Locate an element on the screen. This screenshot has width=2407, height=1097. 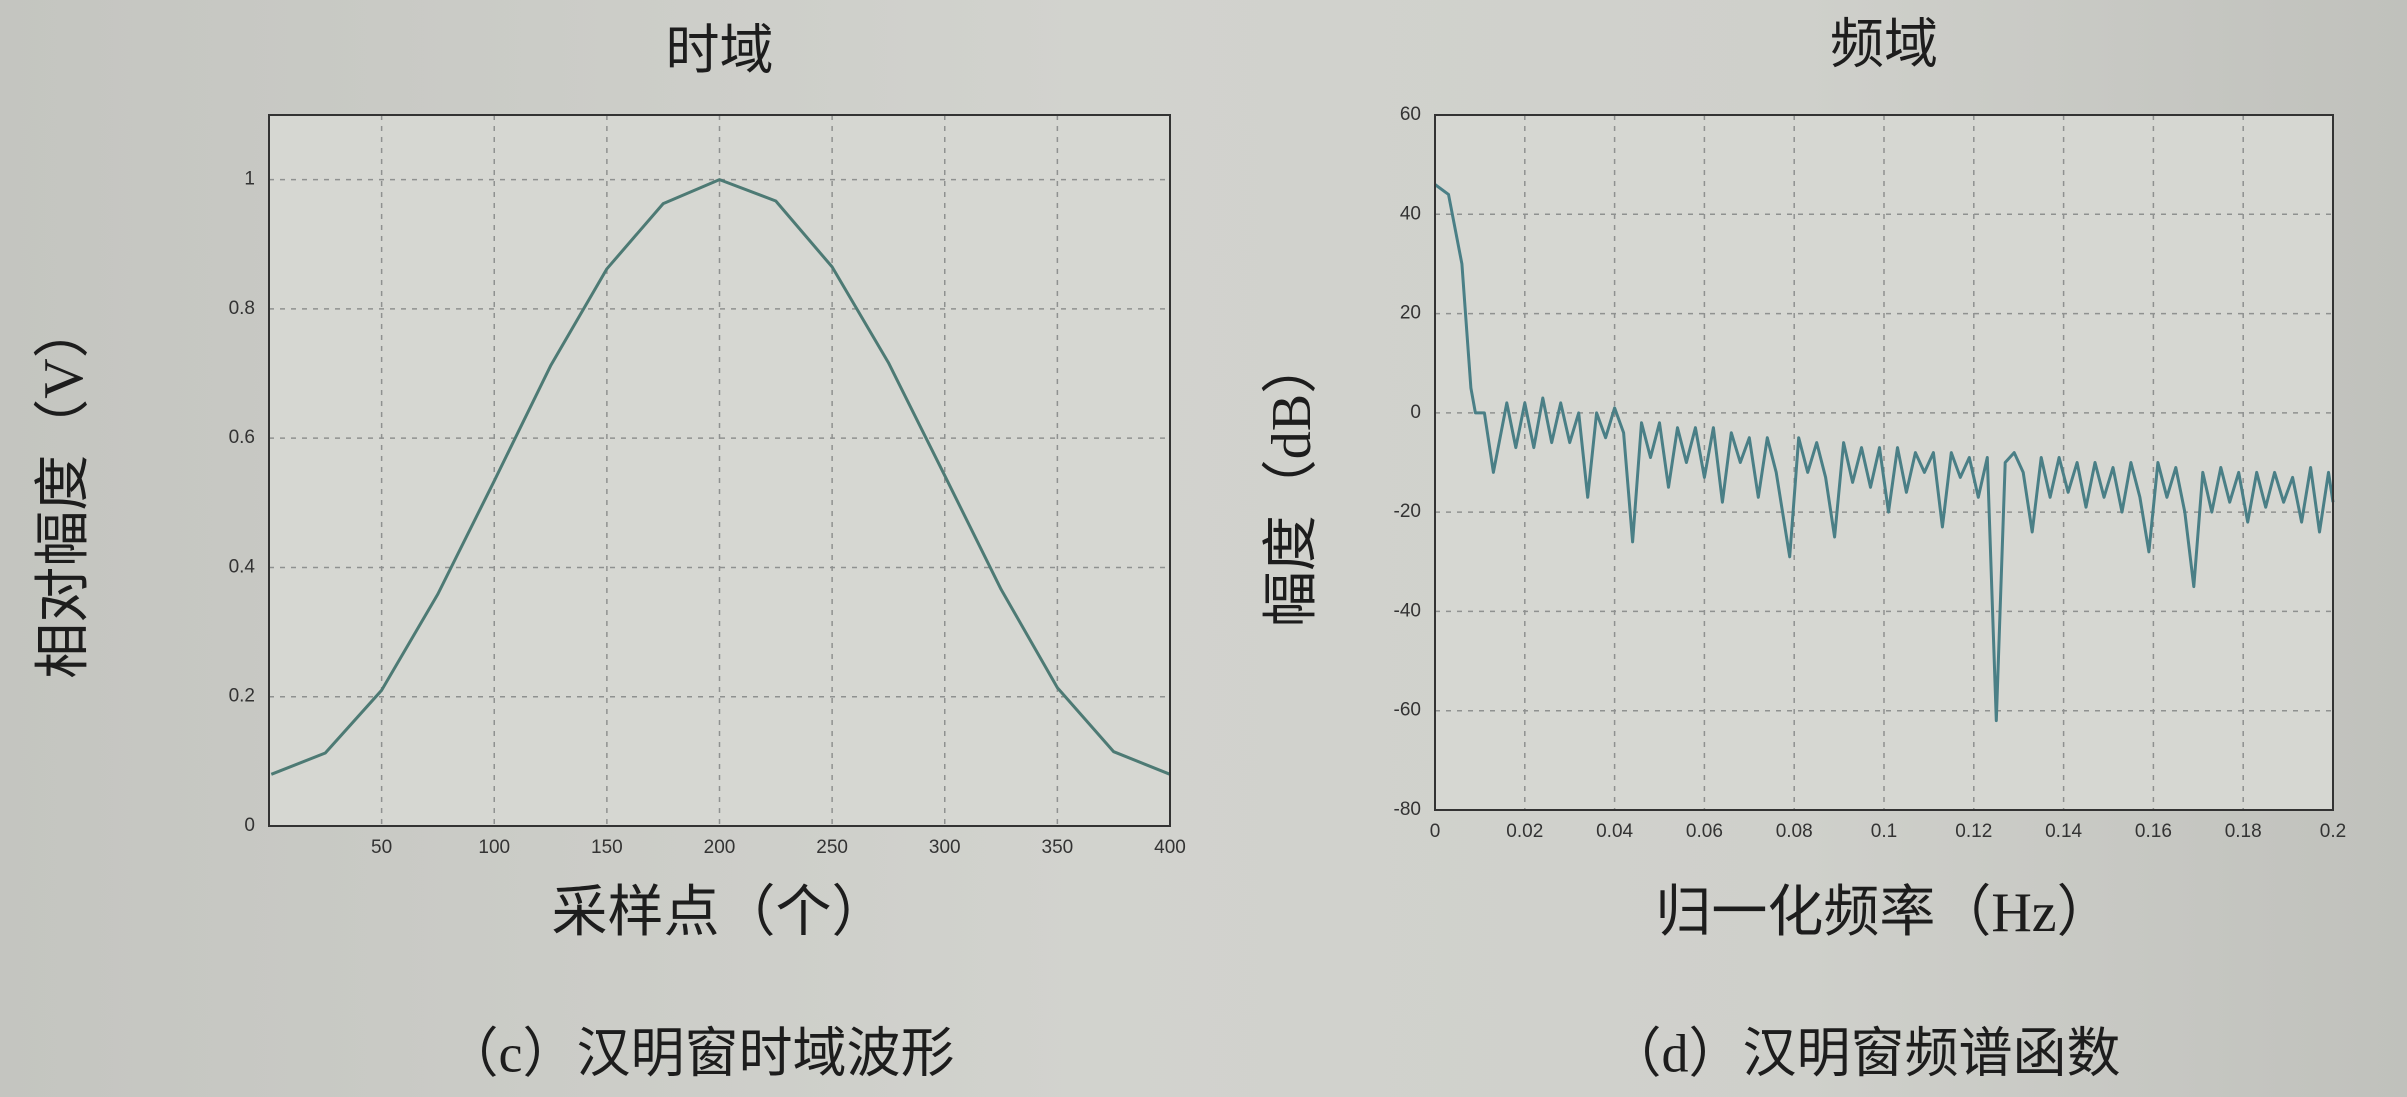
x-tick-label: 0.06 is located at coordinates (1704, 831).